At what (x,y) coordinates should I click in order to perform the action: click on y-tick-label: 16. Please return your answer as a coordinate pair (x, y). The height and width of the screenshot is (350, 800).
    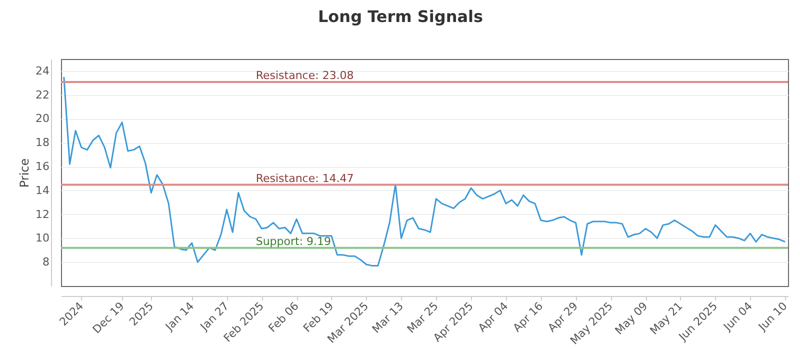
    Looking at the image, I should click on (43, 167).